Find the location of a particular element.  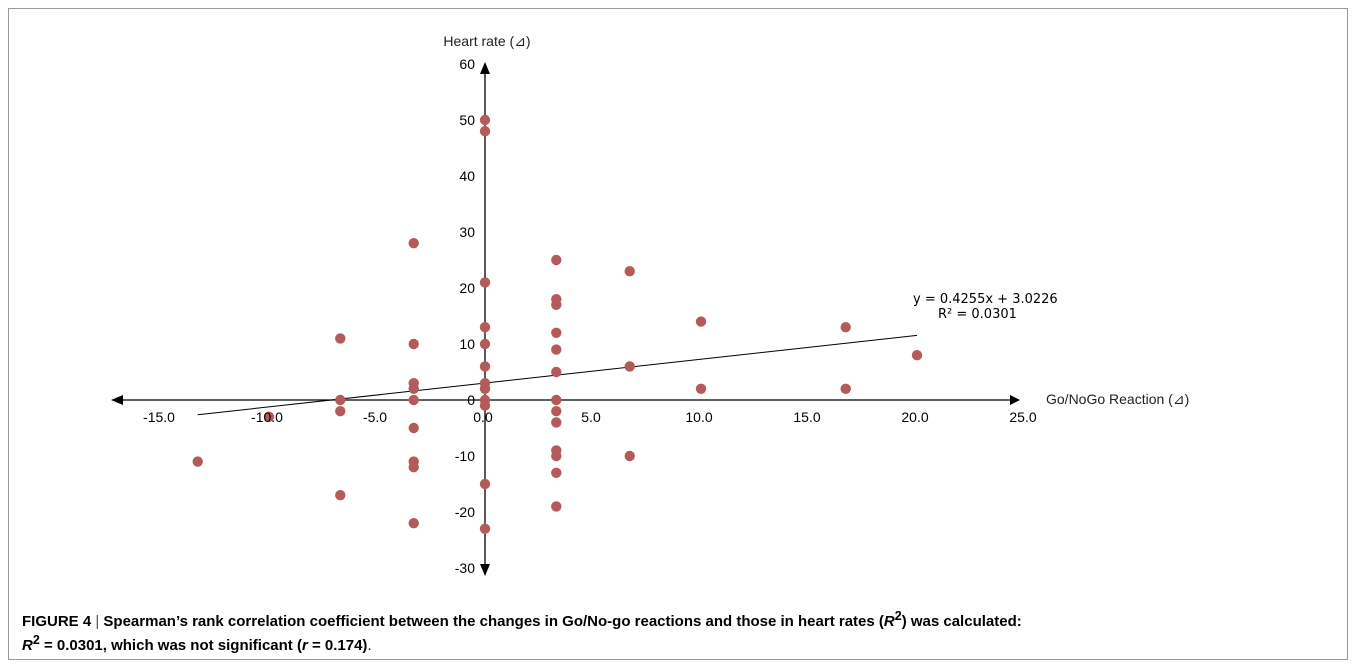

caption-line2-r-small: r is located at coordinates (304, 645).